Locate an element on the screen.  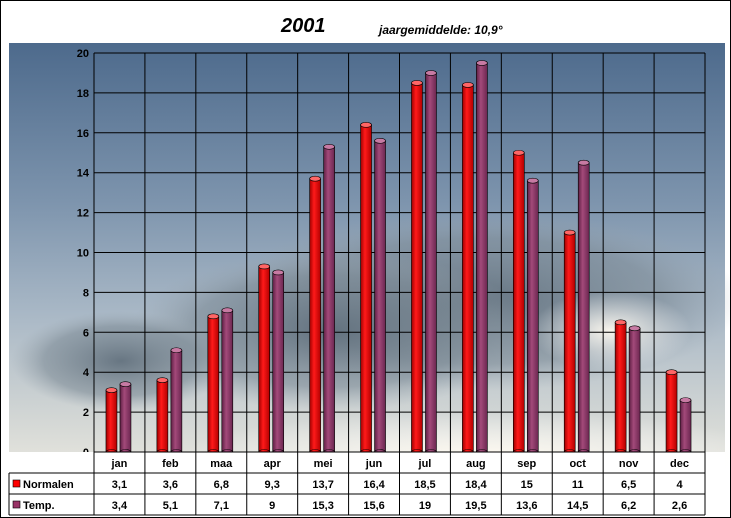
bar-temp-aug is located at coordinates (482, 257).